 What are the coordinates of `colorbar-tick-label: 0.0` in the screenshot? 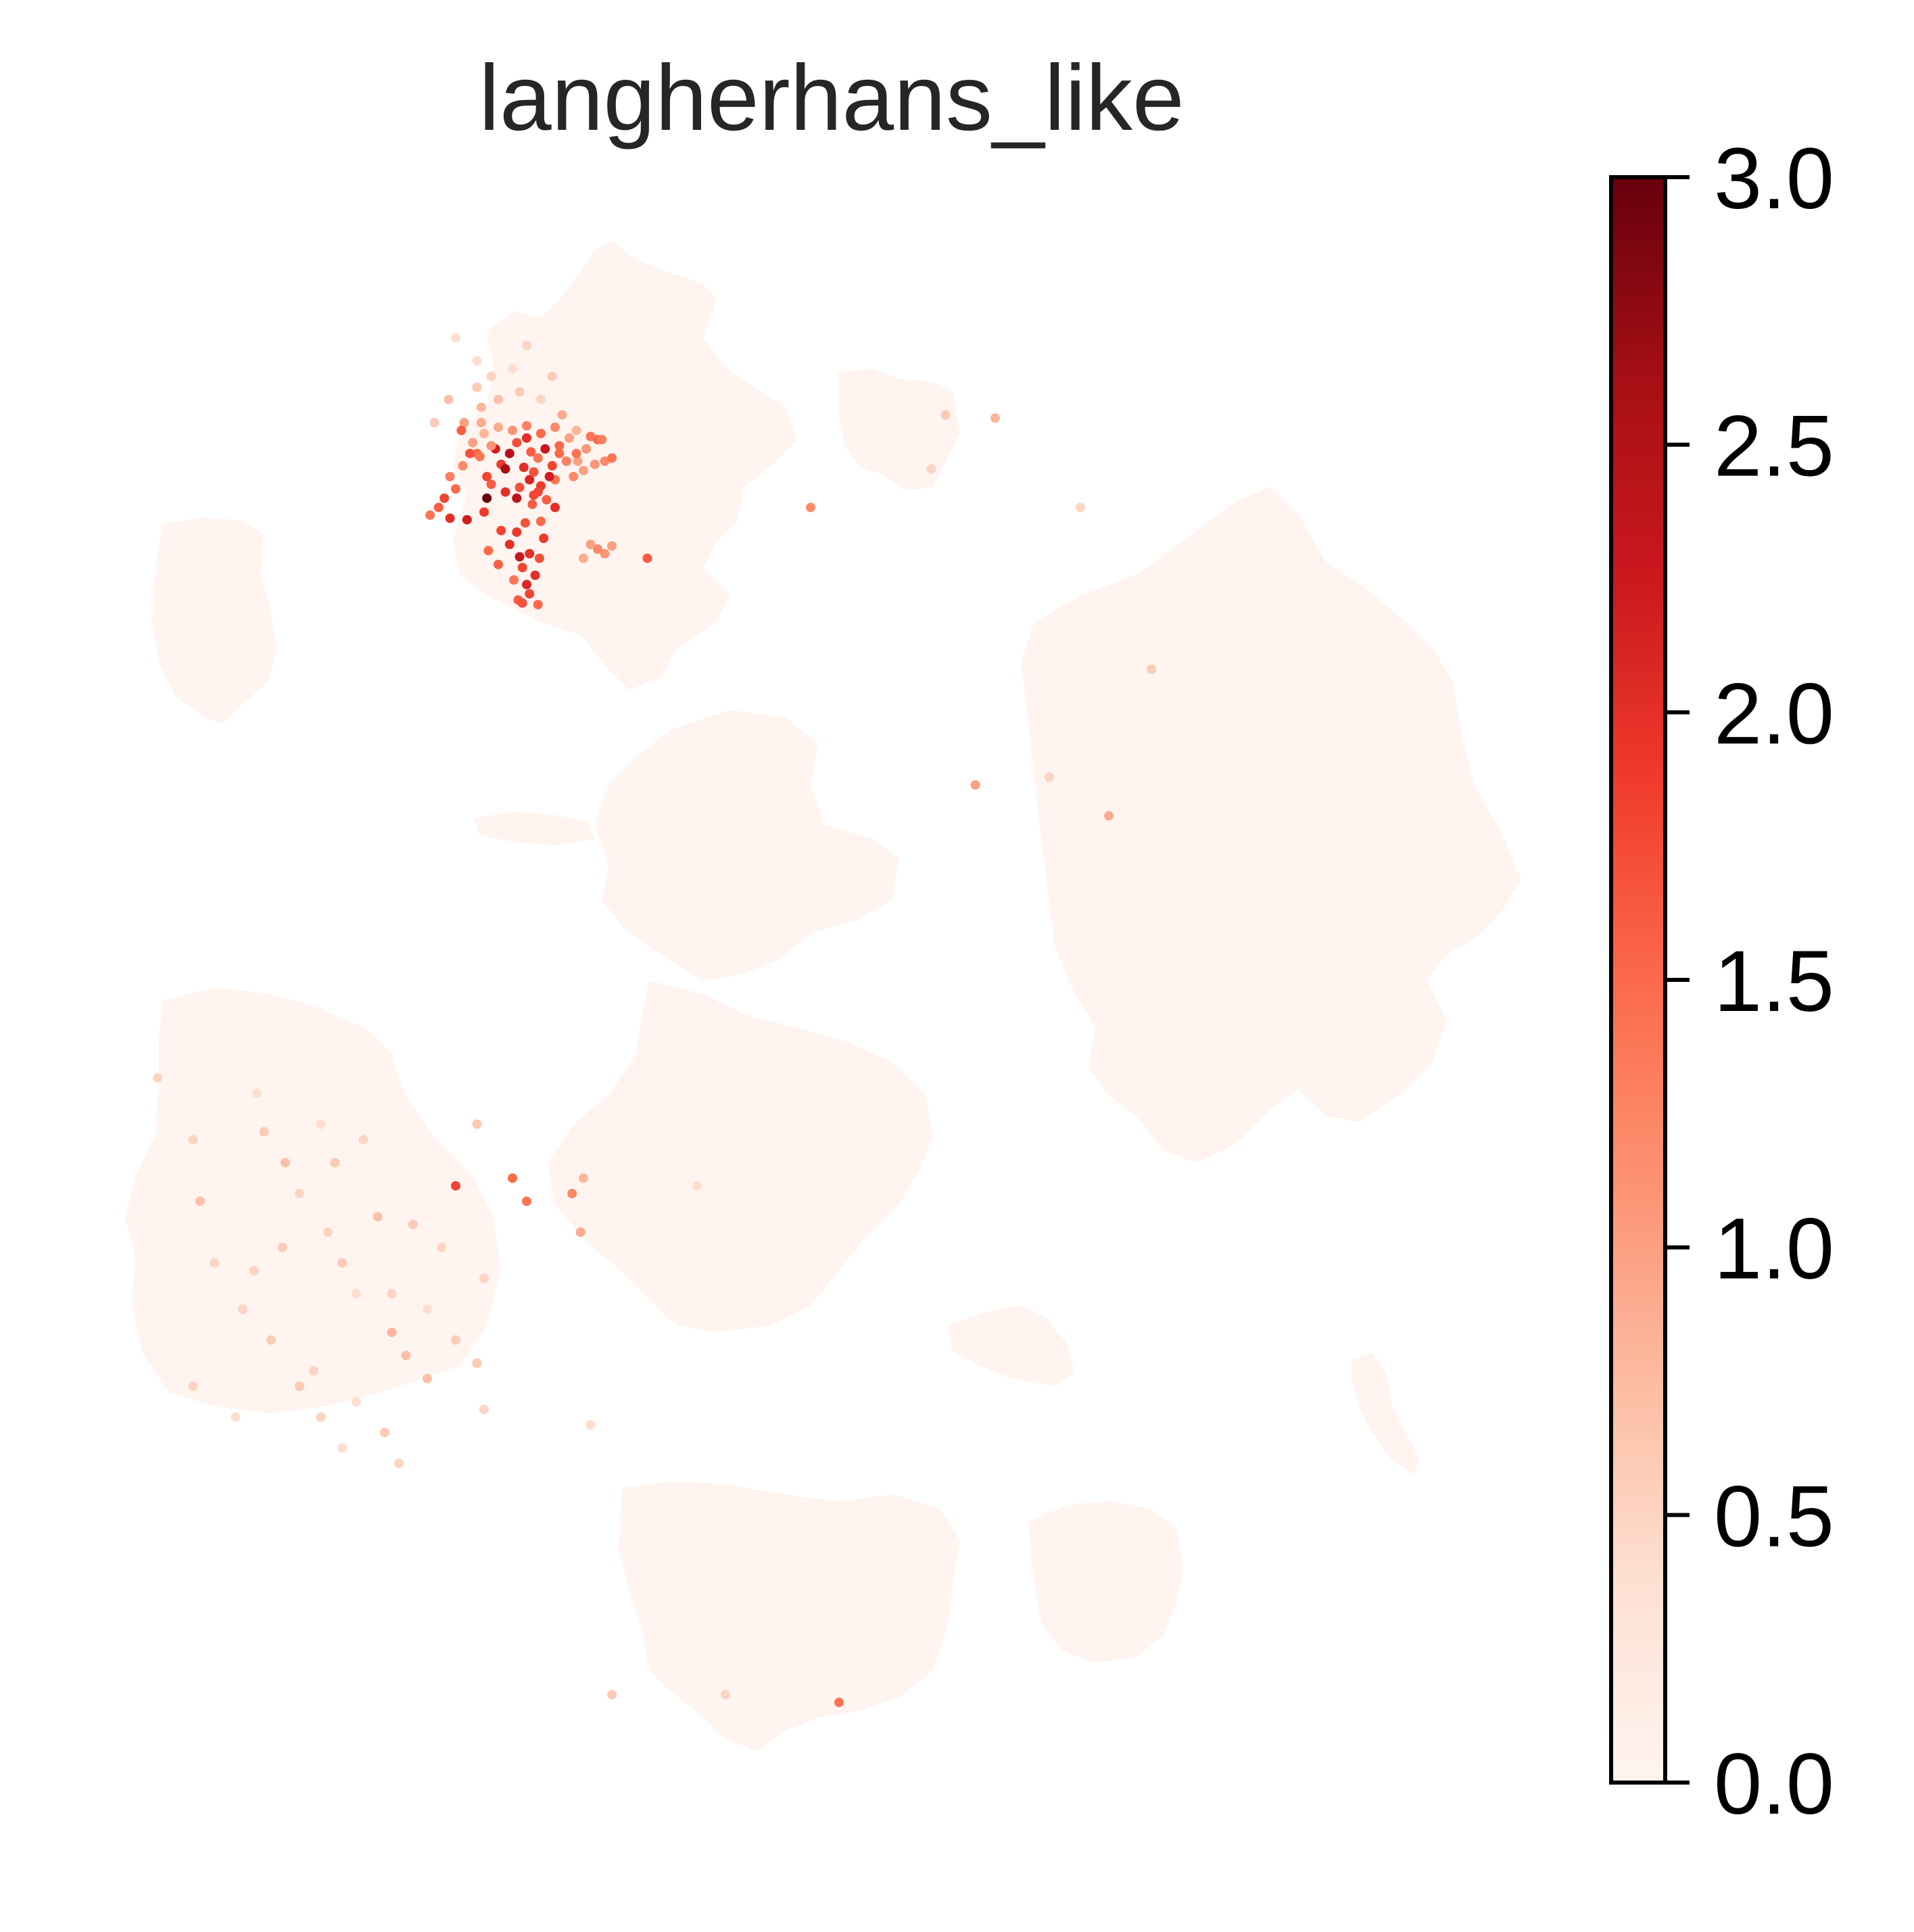 It's located at (1774, 1784).